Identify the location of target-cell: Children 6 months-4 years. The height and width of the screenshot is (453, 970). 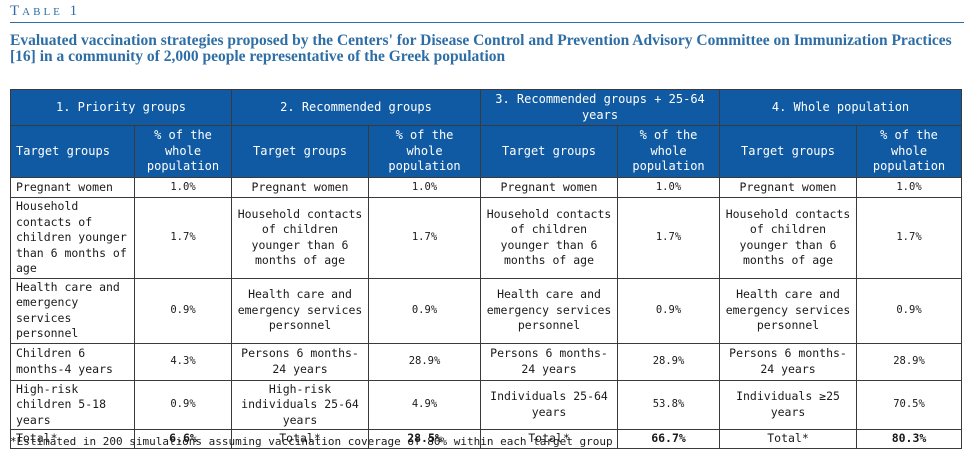
(72, 361).